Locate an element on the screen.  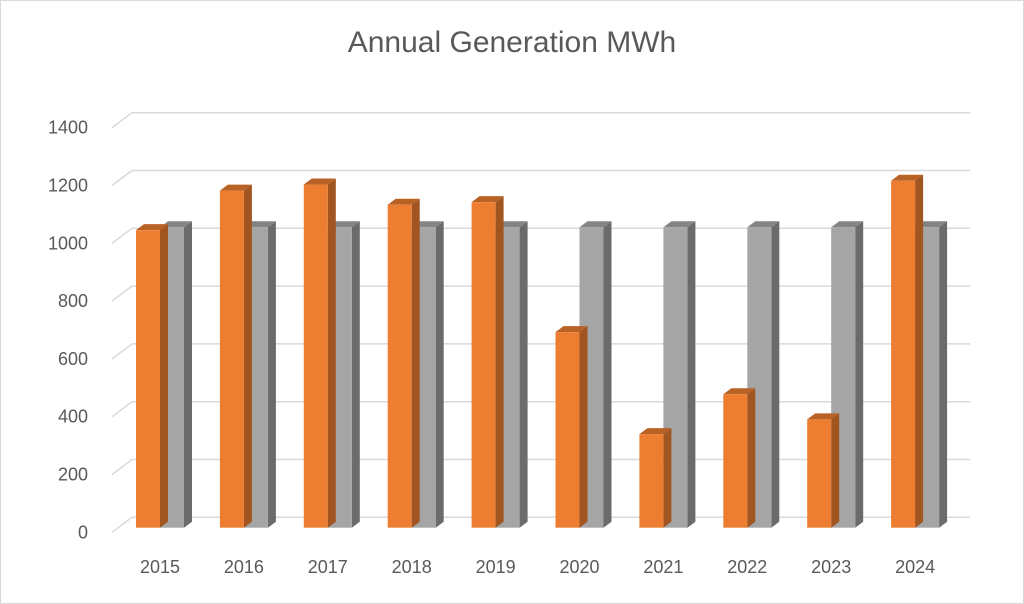
y-tick-label: 0 is located at coordinates (83, 532).